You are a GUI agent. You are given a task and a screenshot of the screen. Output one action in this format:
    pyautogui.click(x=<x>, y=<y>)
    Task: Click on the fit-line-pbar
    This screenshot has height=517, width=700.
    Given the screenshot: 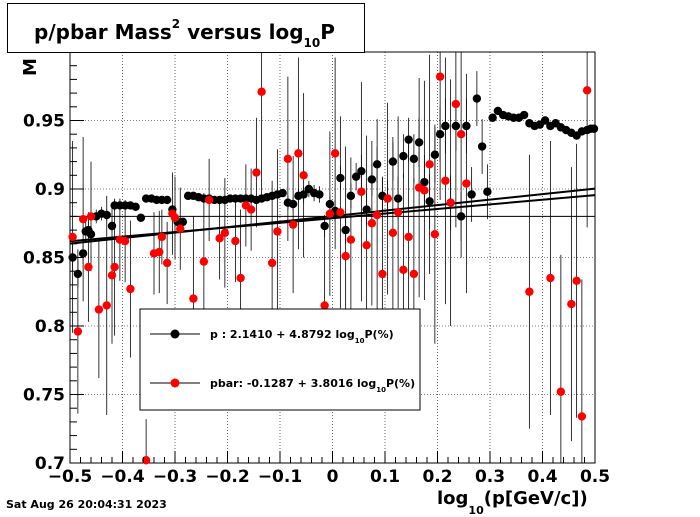 What is the action you would take?
    pyautogui.click(x=332, y=218)
    